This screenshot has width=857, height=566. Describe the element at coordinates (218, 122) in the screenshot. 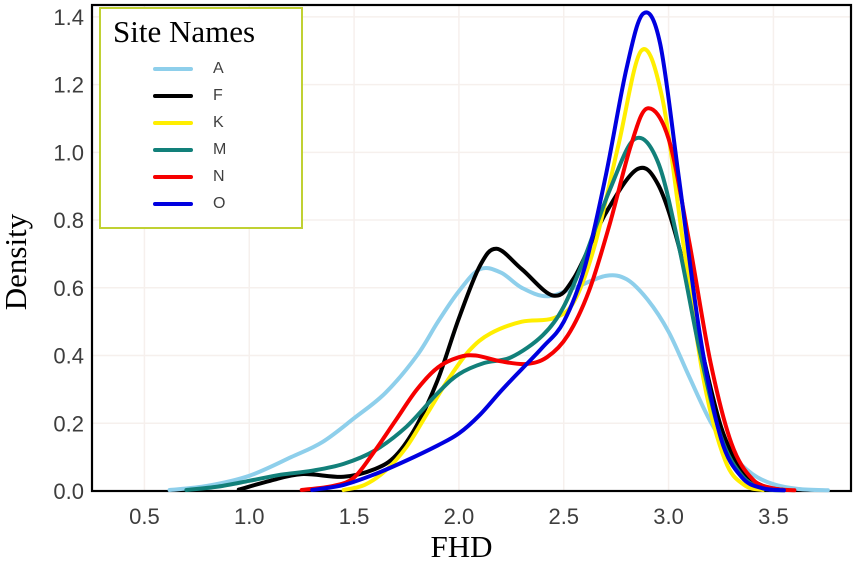

I see `legend-item-label: K` at that location.